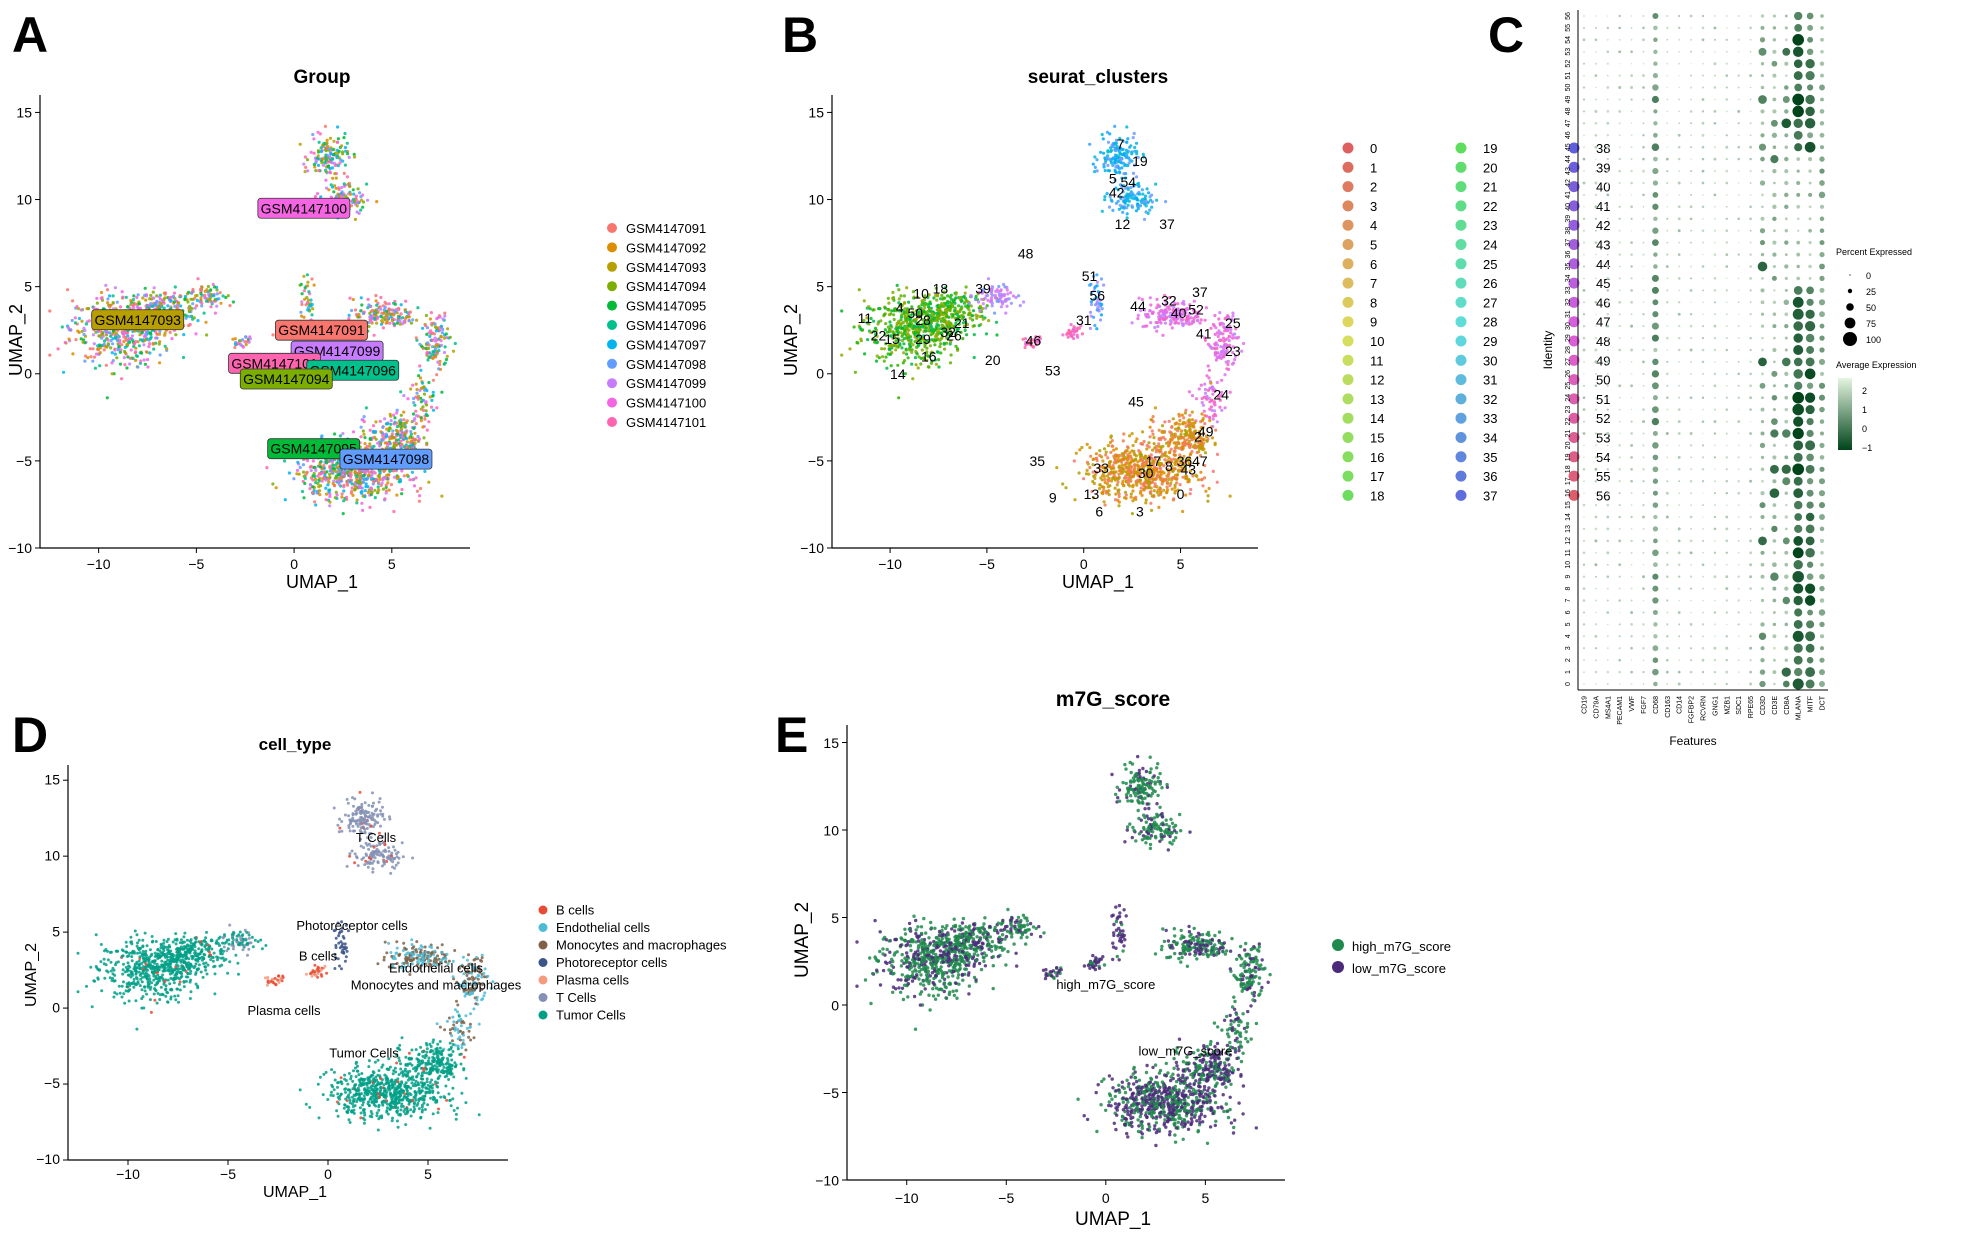  I want to click on panel-b-title: seurat_clusters, so click(1098, 77).